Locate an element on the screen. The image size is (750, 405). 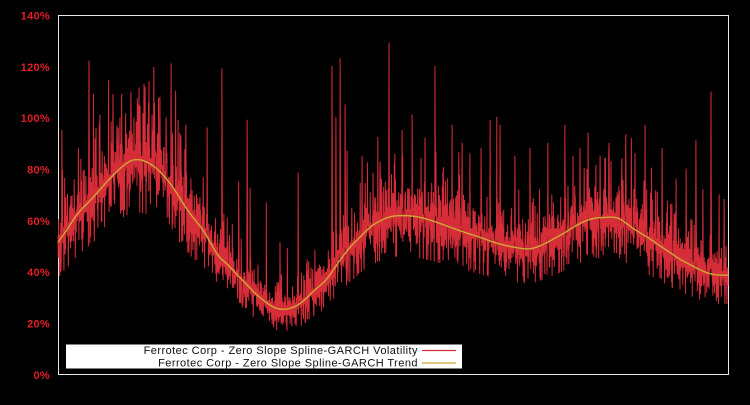
svg-text: 100% is located at coordinates (35, 119).